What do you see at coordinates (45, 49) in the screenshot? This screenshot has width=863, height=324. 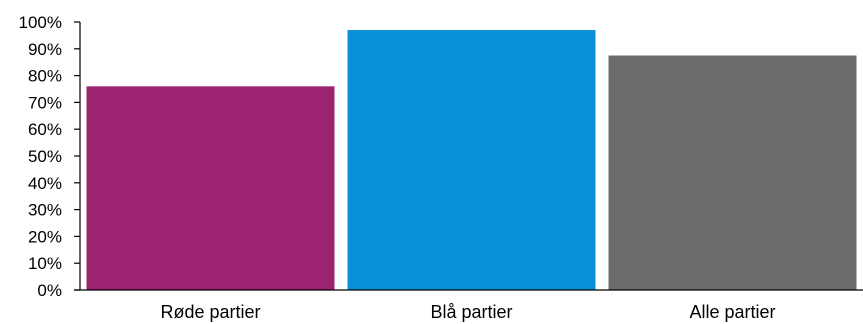 I see `y-tick-label: 90%` at bounding box center [45, 49].